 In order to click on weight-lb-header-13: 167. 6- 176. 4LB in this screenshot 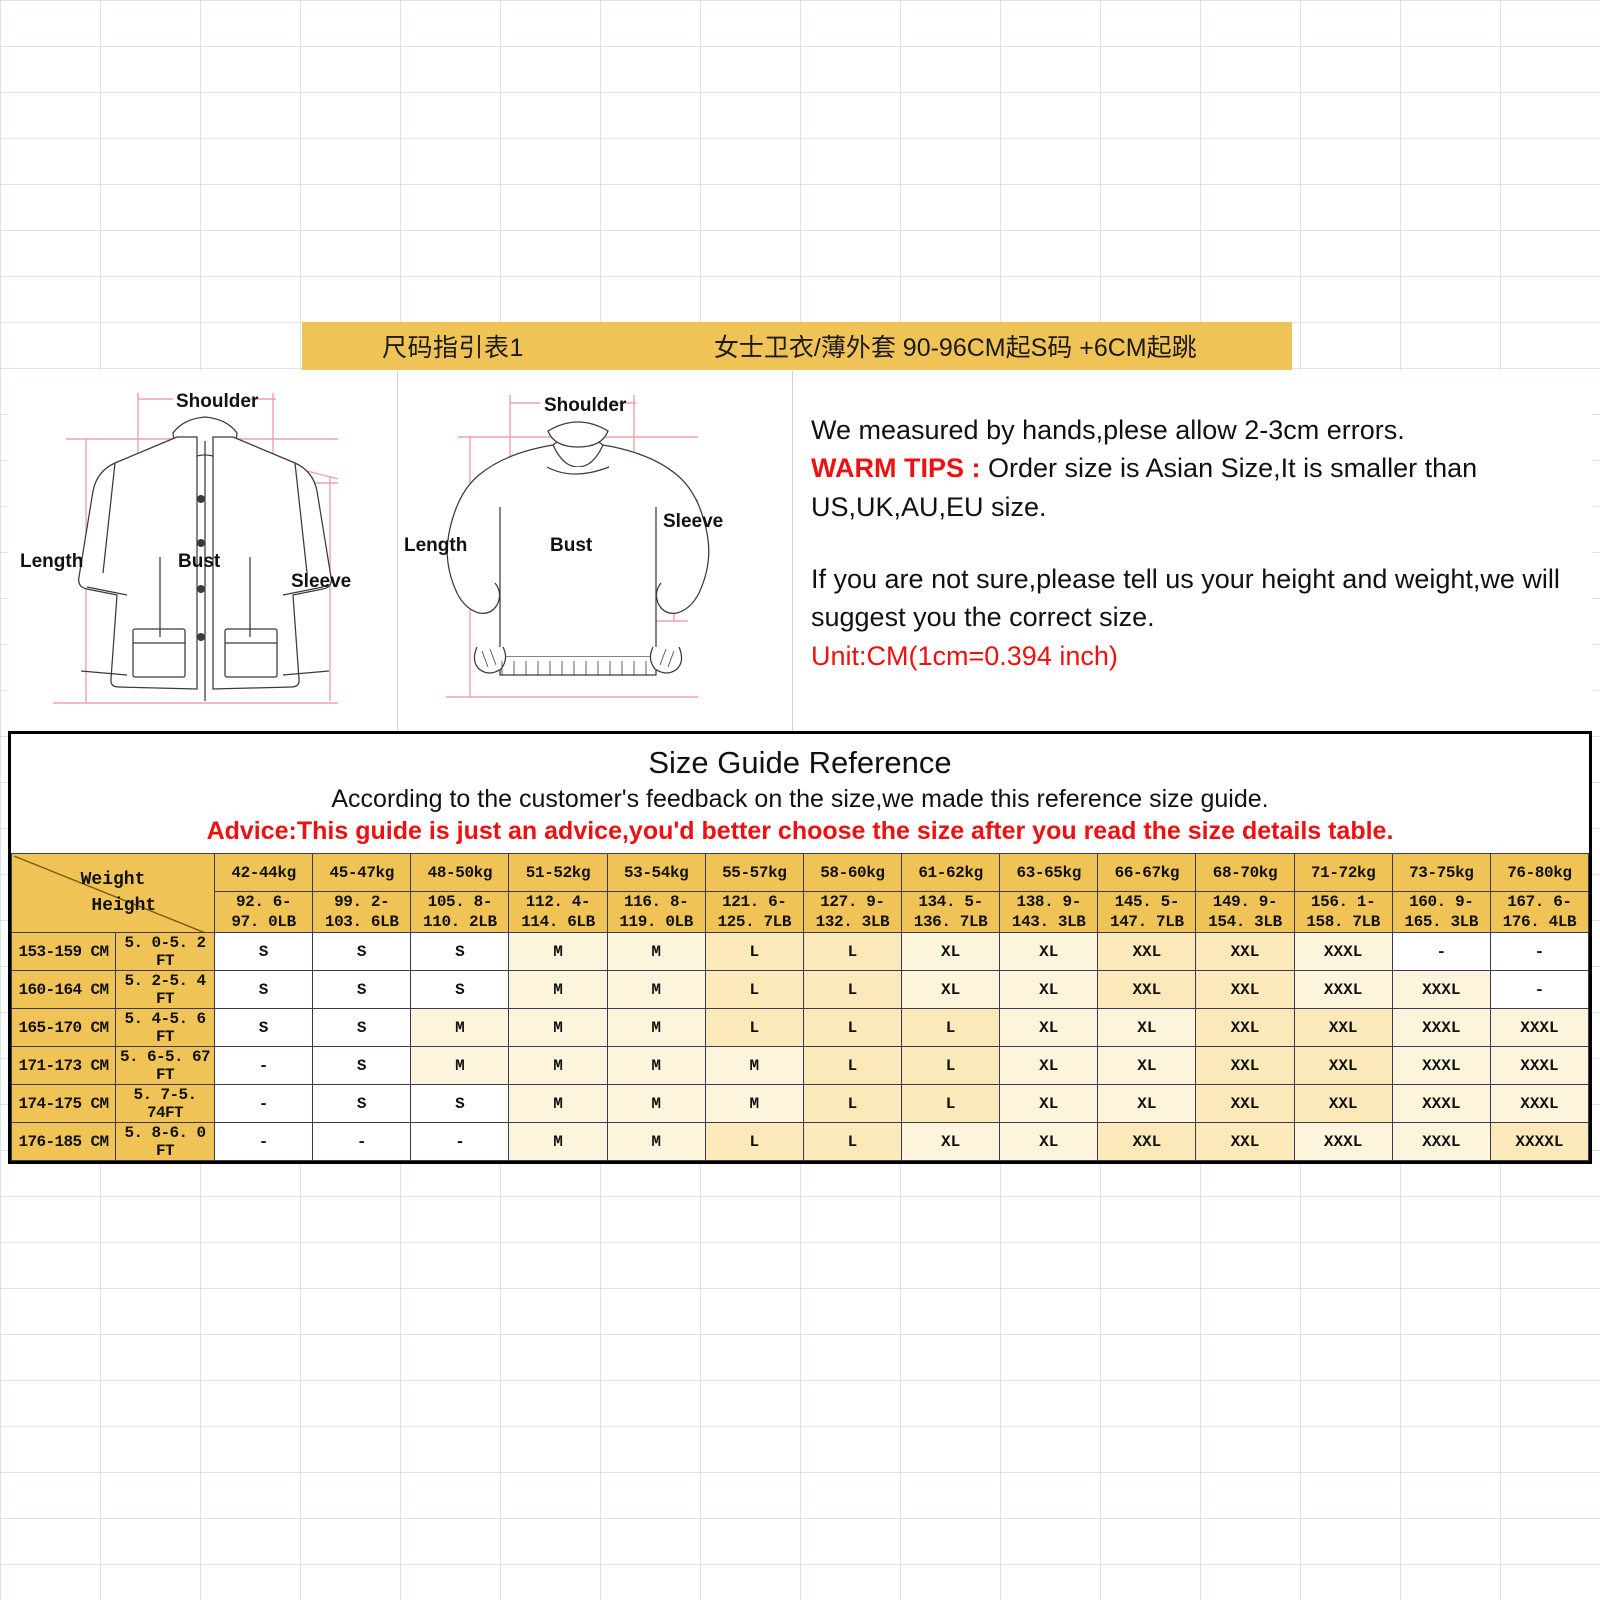, I will do `click(1539, 912)`.